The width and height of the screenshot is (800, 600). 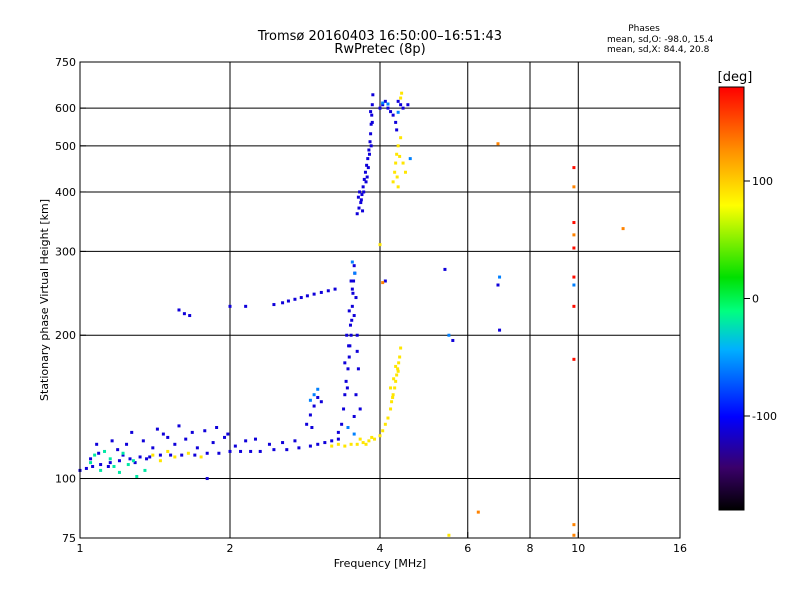 I want to click on y-tick-label: 200, so click(x=65, y=335).